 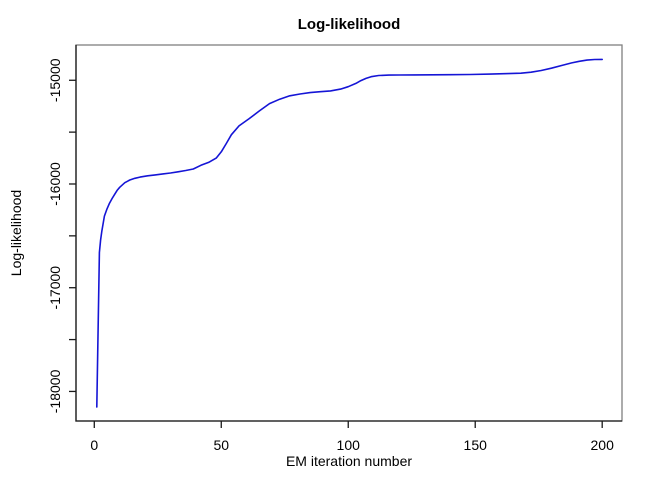 What do you see at coordinates (94, 445) in the screenshot?
I see `x-tick-label: 0` at bounding box center [94, 445].